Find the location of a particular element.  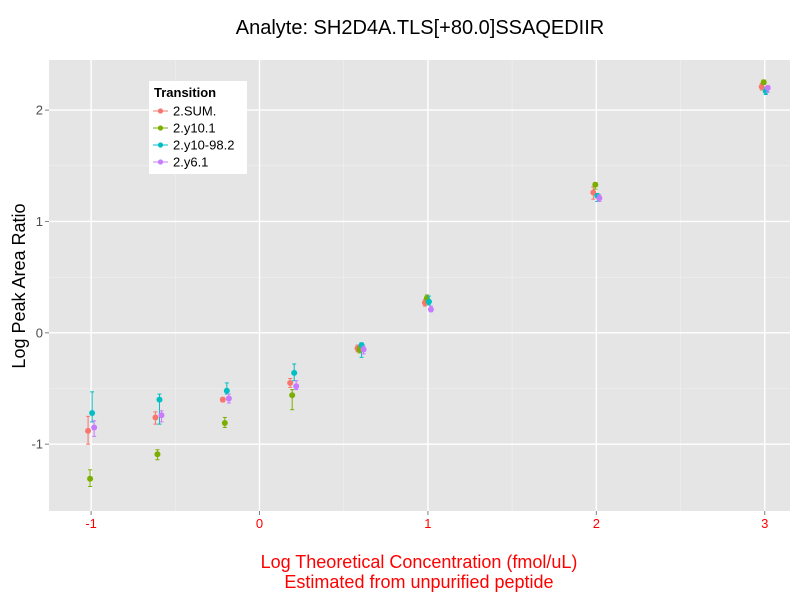

x-tick-label: 1 is located at coordinates (427, 523).